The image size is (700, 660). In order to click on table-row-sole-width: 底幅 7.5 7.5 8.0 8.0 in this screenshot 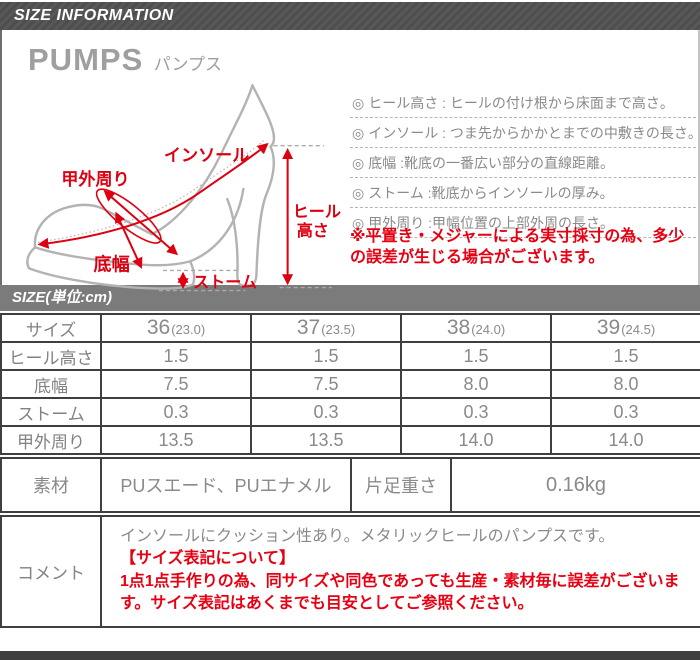, I will do `click(350, 384)`.